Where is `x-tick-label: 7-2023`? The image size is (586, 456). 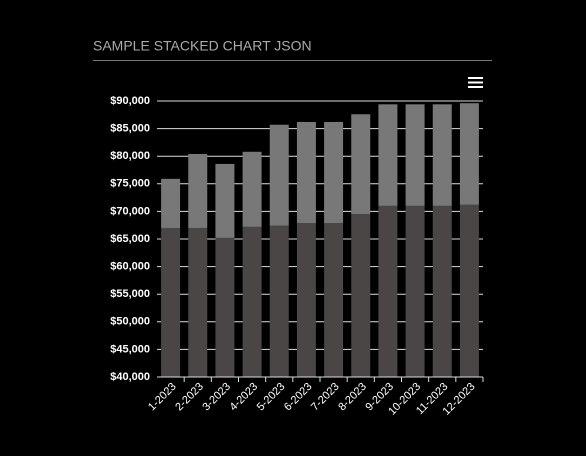 x-tick-label: 7-2023 is located at coordinates (325, 397).